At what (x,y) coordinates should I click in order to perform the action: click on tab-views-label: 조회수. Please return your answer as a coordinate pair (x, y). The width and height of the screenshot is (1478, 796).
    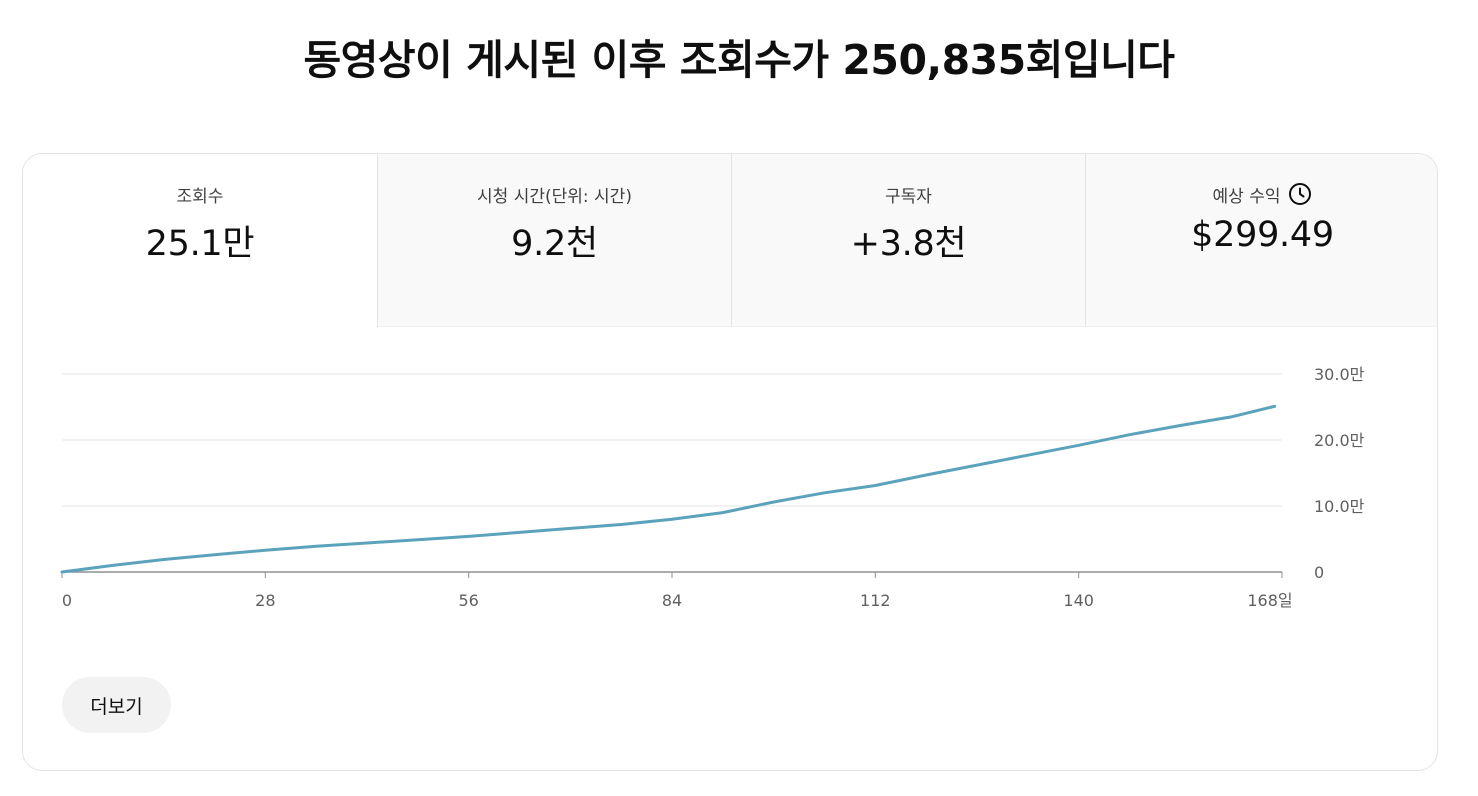
    Looking at the image, I should click on (200, 196).